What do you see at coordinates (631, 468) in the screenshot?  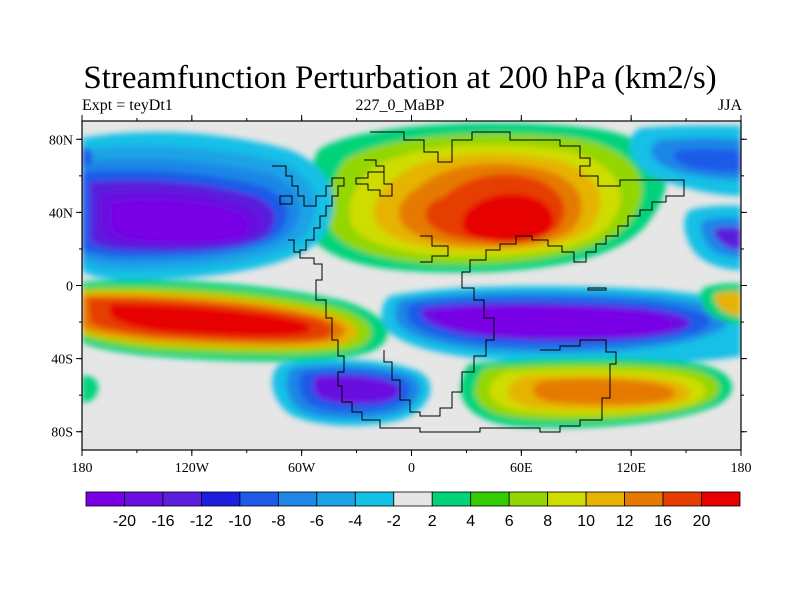 I see `lon-tick-label: 120E` at bounding box center [631, 468].